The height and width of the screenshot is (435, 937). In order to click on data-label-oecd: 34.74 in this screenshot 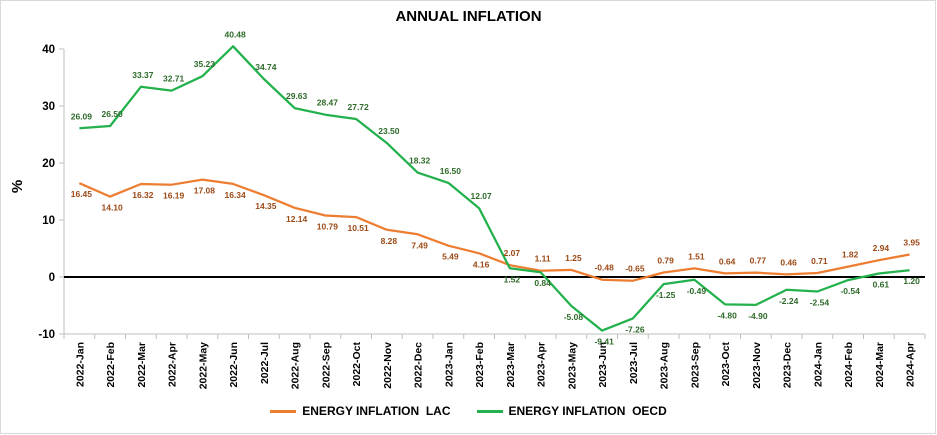, I will do `click(266, 67)`.